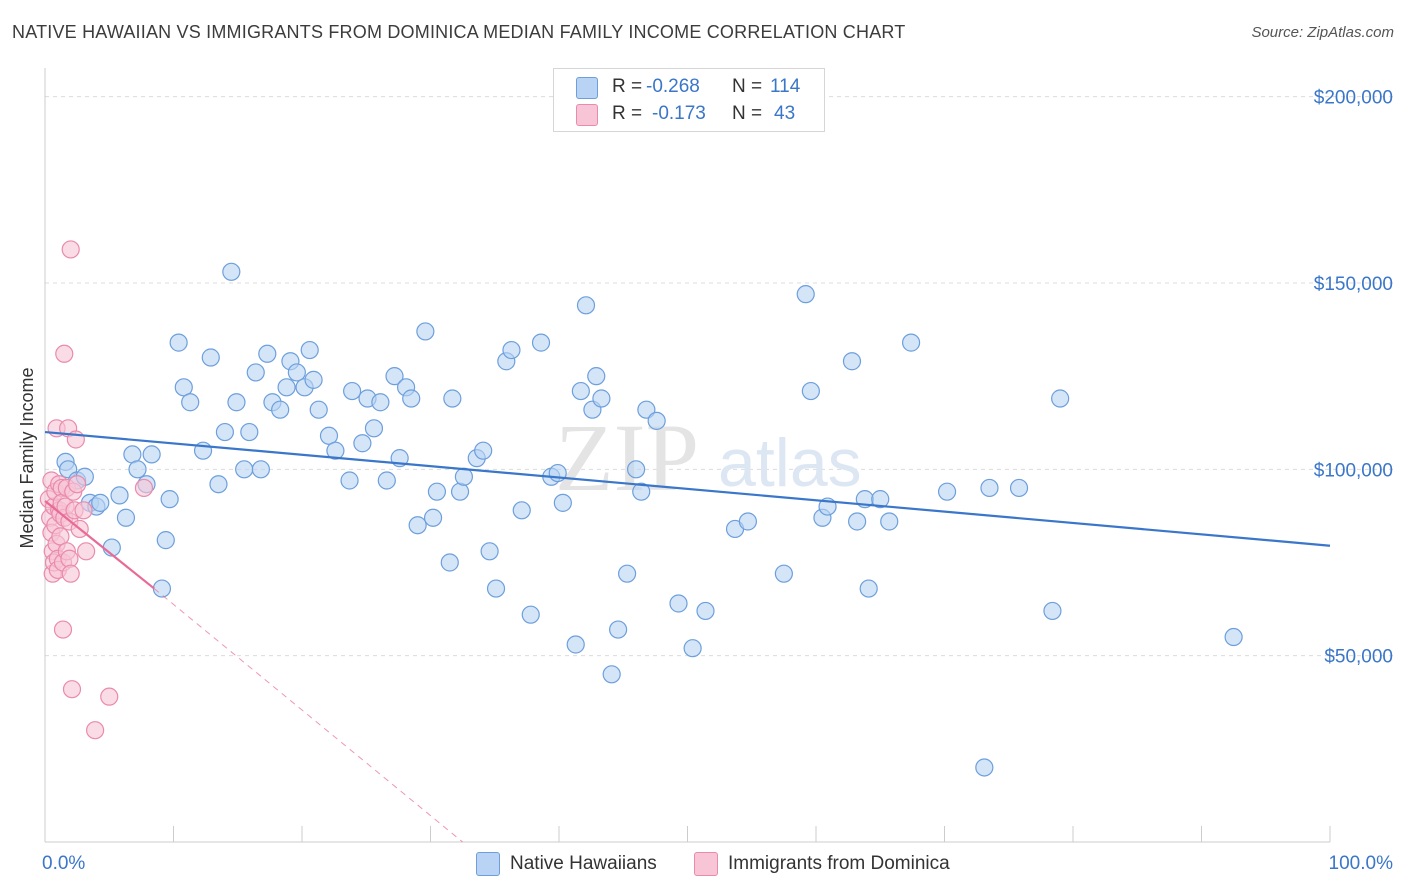  What do you see at coordinates (1353, 284) in the screenshot?
I see `y-tick-label: $150,000` at bounding box center [1353, 284].